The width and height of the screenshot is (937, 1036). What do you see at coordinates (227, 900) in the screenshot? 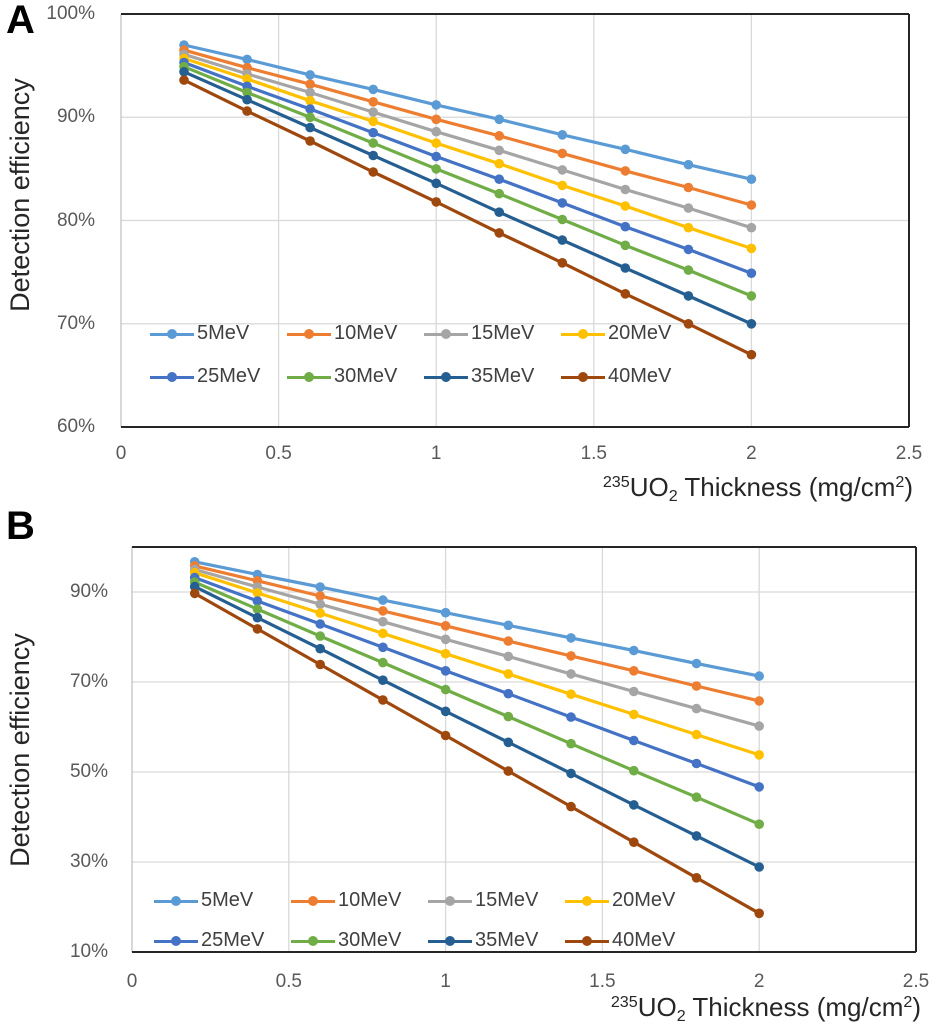
I see `legend-label: 5MeV` at bounding box center [227, 900].